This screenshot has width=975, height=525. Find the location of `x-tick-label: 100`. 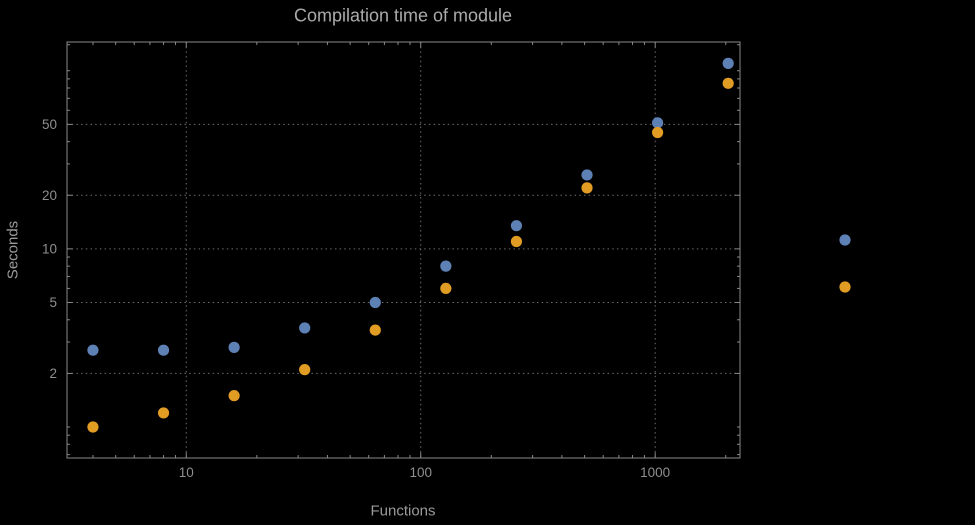

x-tick-label: 100 is located at coordinates (420, 472).